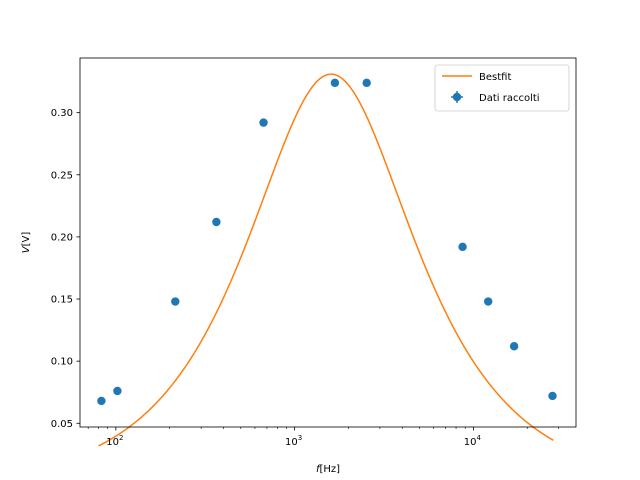  Describe the element at coordinates (293, 441) in the screenshot. I see `x-tick-label: 10³` at that location.